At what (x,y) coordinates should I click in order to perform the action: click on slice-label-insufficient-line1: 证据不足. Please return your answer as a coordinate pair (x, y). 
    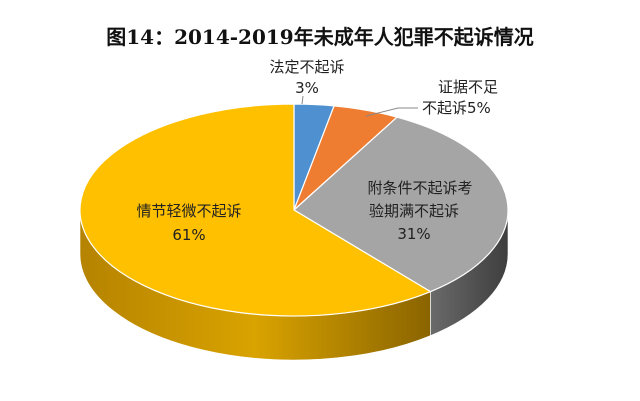
    Looking at the image, I should click on (468, 87).